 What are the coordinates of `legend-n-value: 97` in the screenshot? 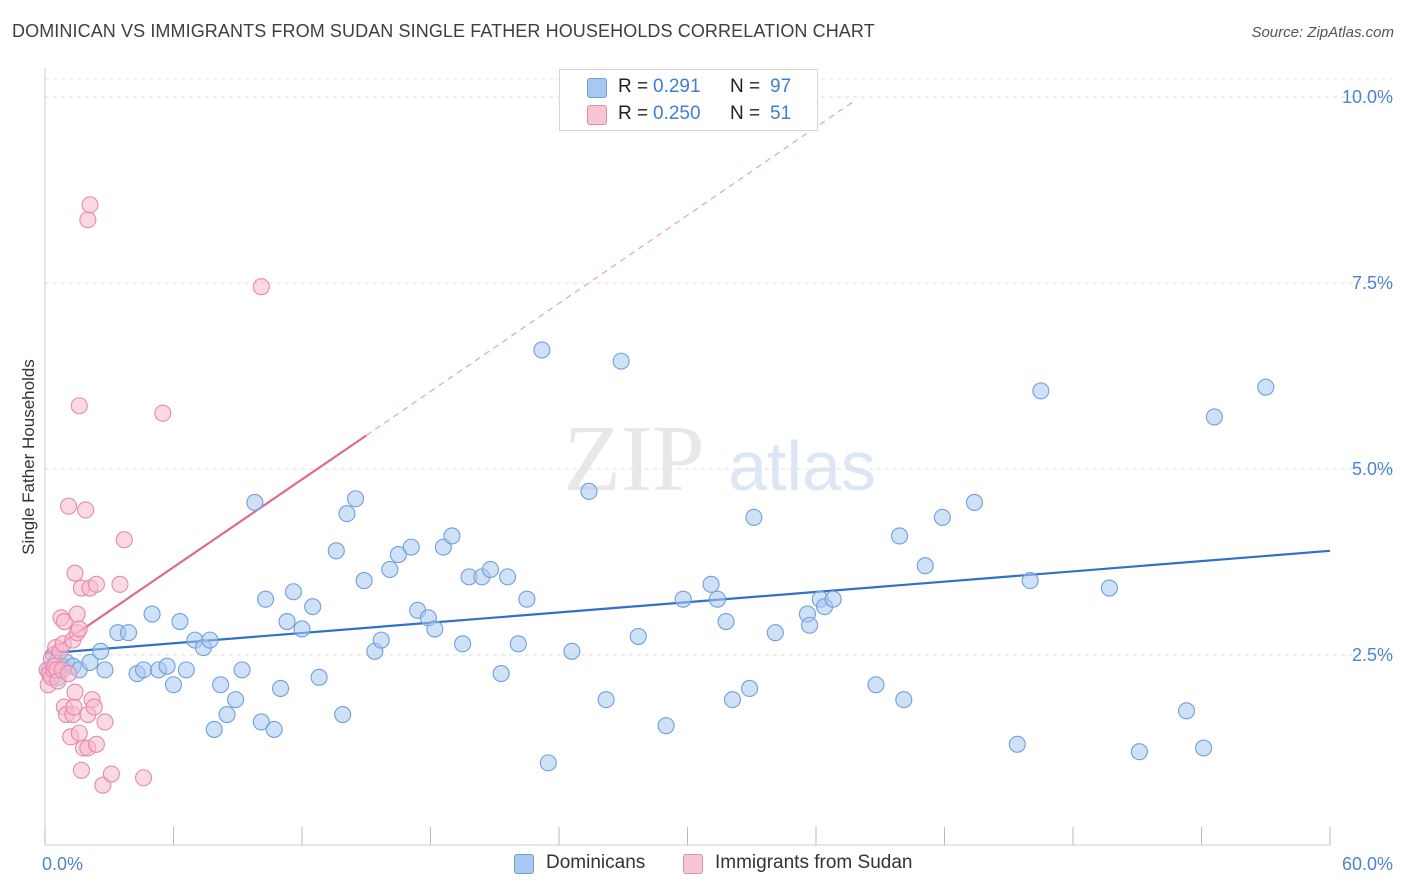 It's located at (781, 86).